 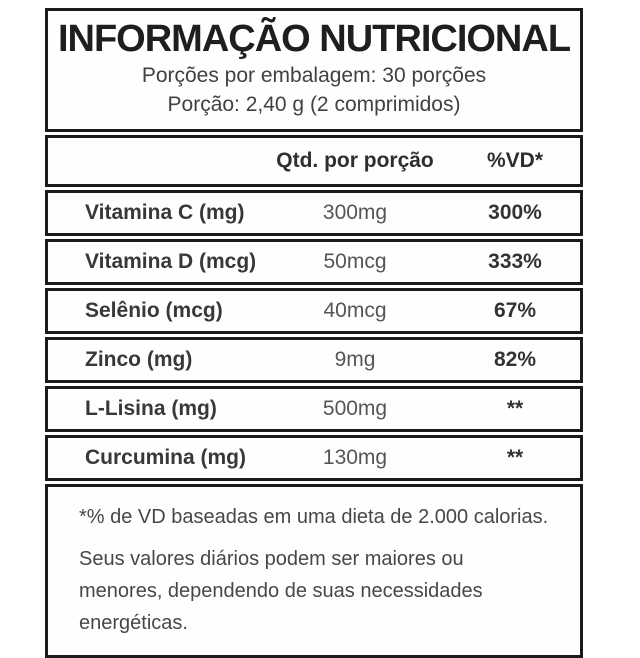 I want to click on nutrient-dv: 333%, so click(x=515, y=261).